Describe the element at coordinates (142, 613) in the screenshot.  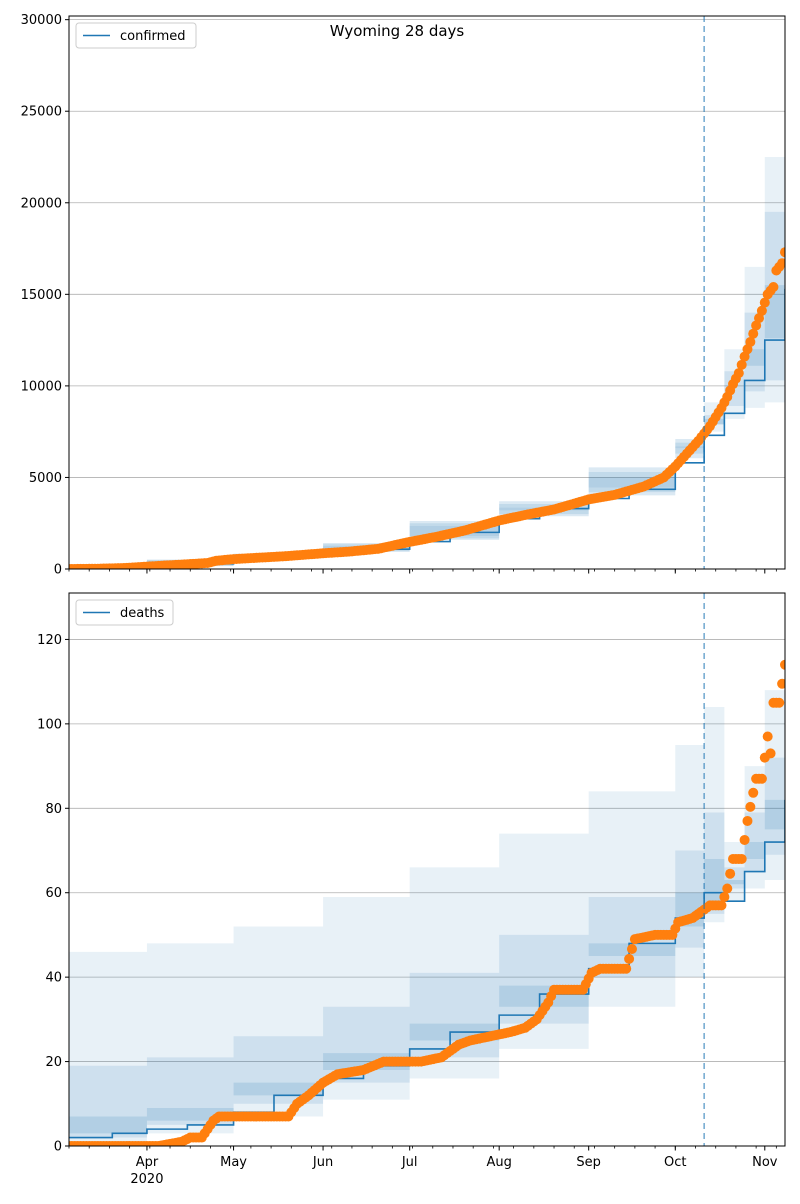
I see `legend-label: deaths` at that location.